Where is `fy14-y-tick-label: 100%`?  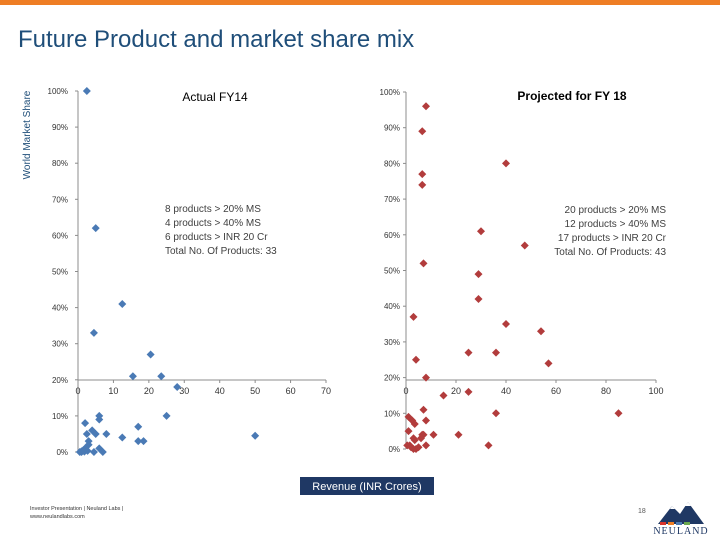 fy14-y-tick-label: 100% is located at coordinates (58, 91).